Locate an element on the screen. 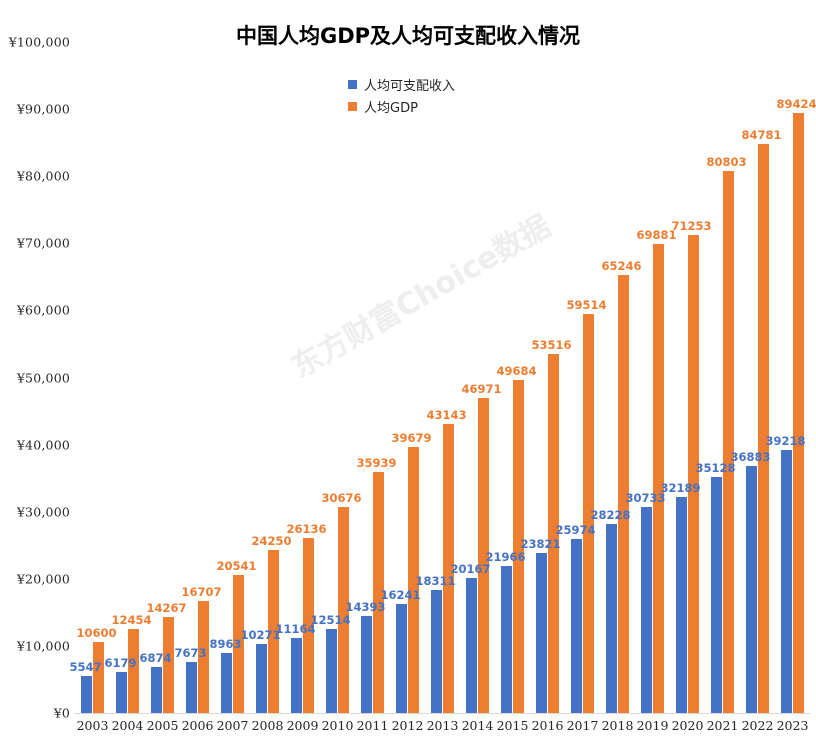 The image size is (816, 745). chart-legend: 人均可支配收入 人均GDP is located at coordinates (448, 96).